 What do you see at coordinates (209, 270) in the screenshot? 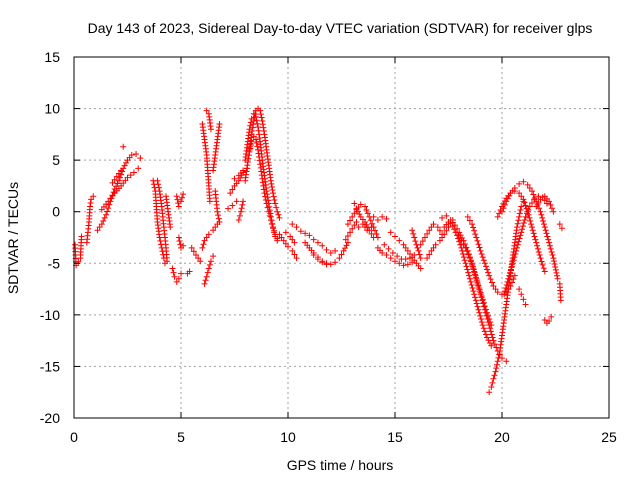
I see `series-track-t16` at bounding box center [209, 270].